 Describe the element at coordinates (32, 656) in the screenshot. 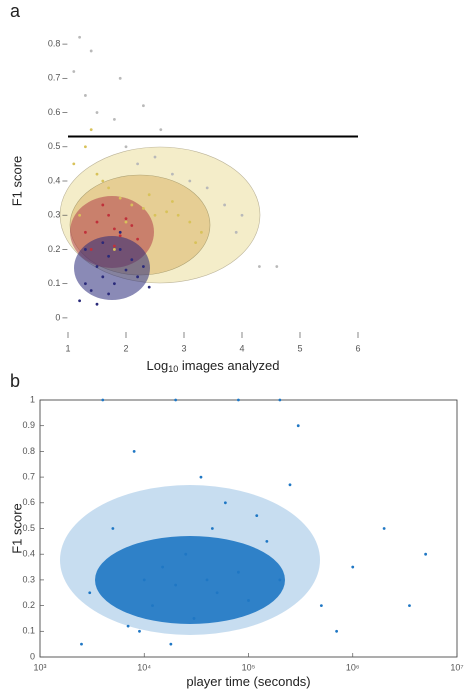

I see `y-tick-label: 0` at that location.